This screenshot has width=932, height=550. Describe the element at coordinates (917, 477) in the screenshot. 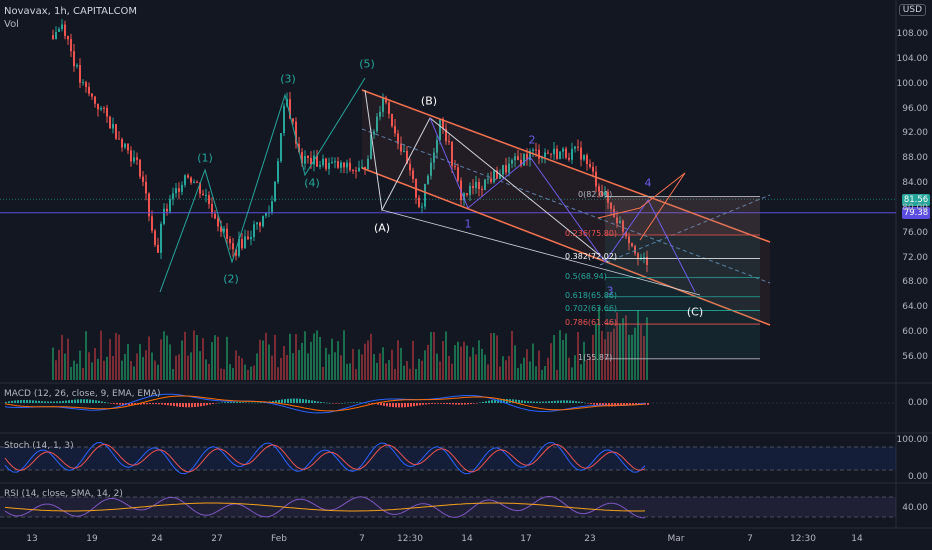

I see `stoch-axis-lower: 0.00` at that location.